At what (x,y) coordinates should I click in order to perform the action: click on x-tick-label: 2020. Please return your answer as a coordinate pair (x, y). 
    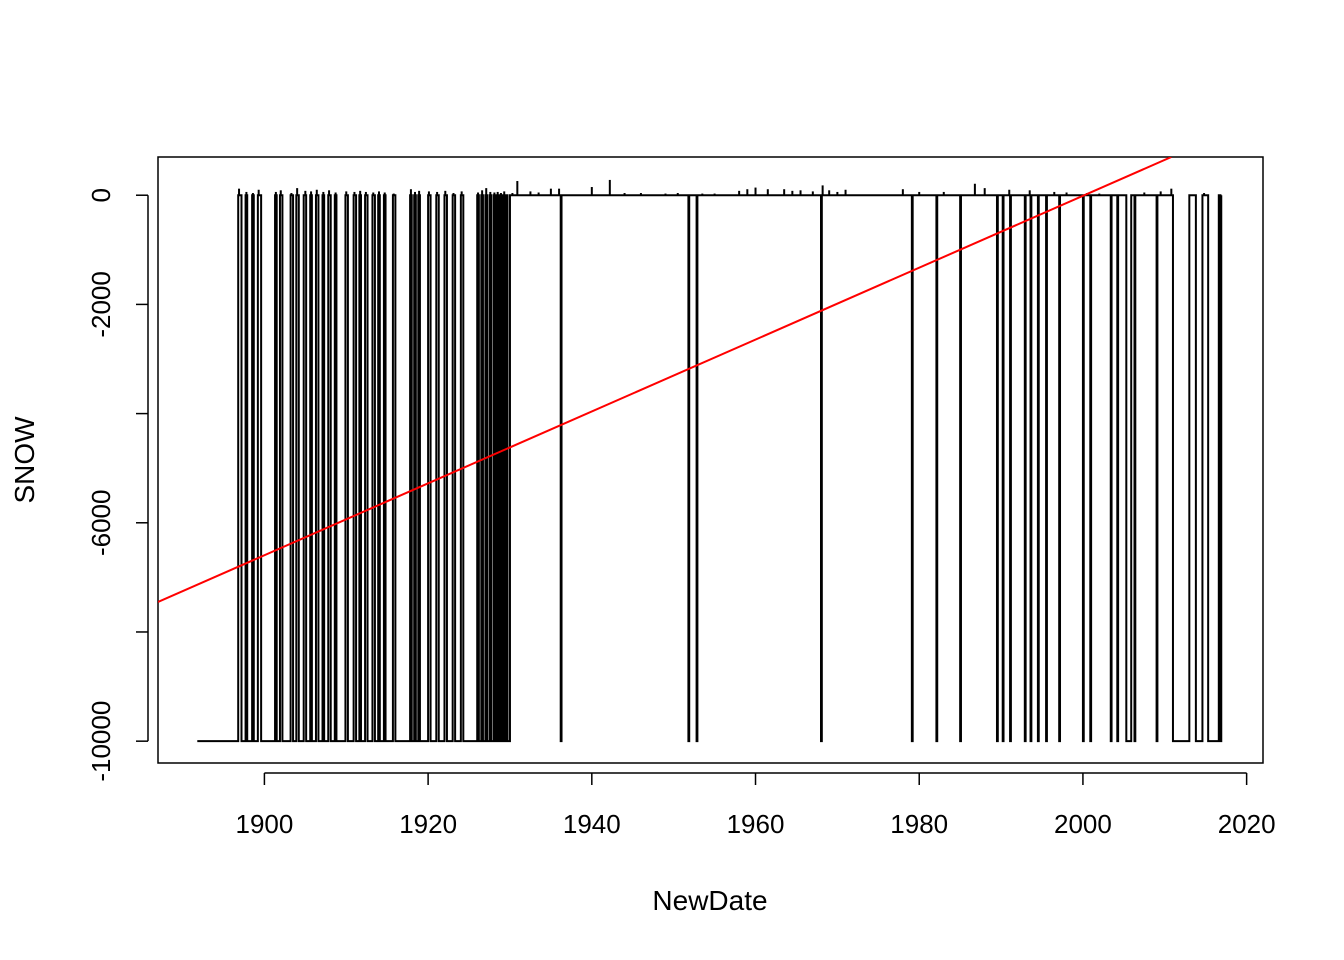
    Looking at the image, I should click on (1247, 824).